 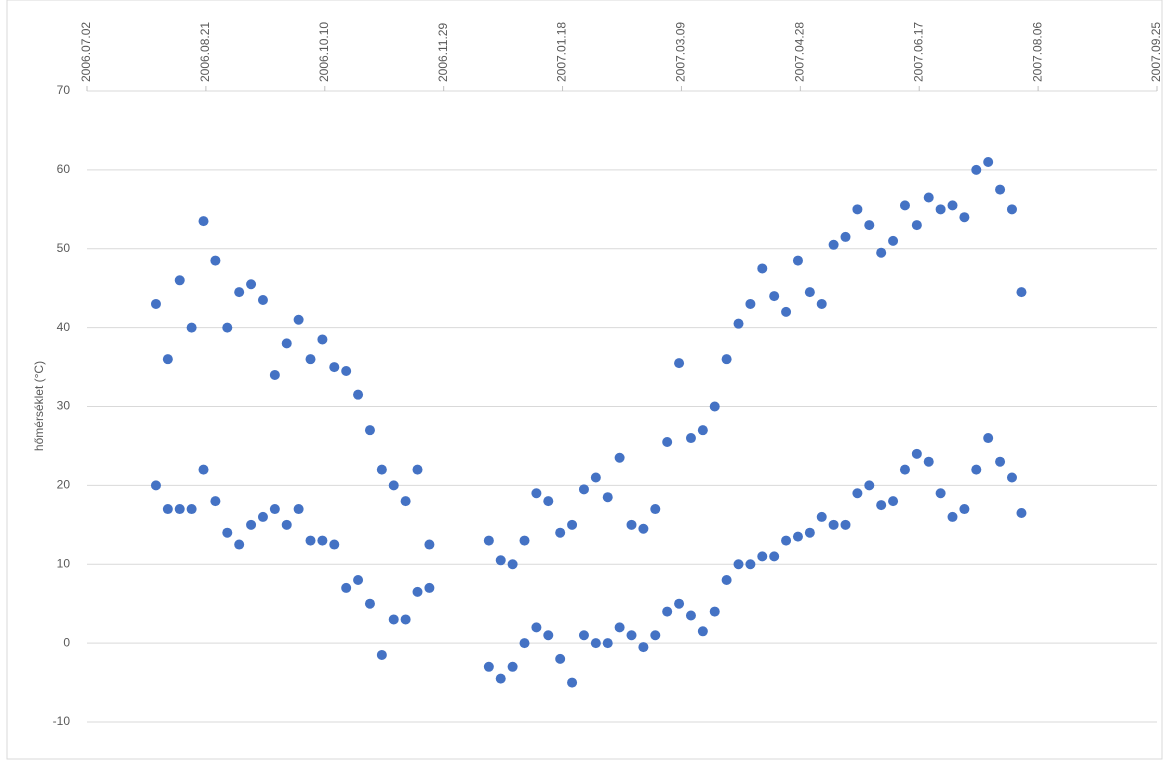 I want to click on y-tick-label: -10, so click(x=62, y=721).